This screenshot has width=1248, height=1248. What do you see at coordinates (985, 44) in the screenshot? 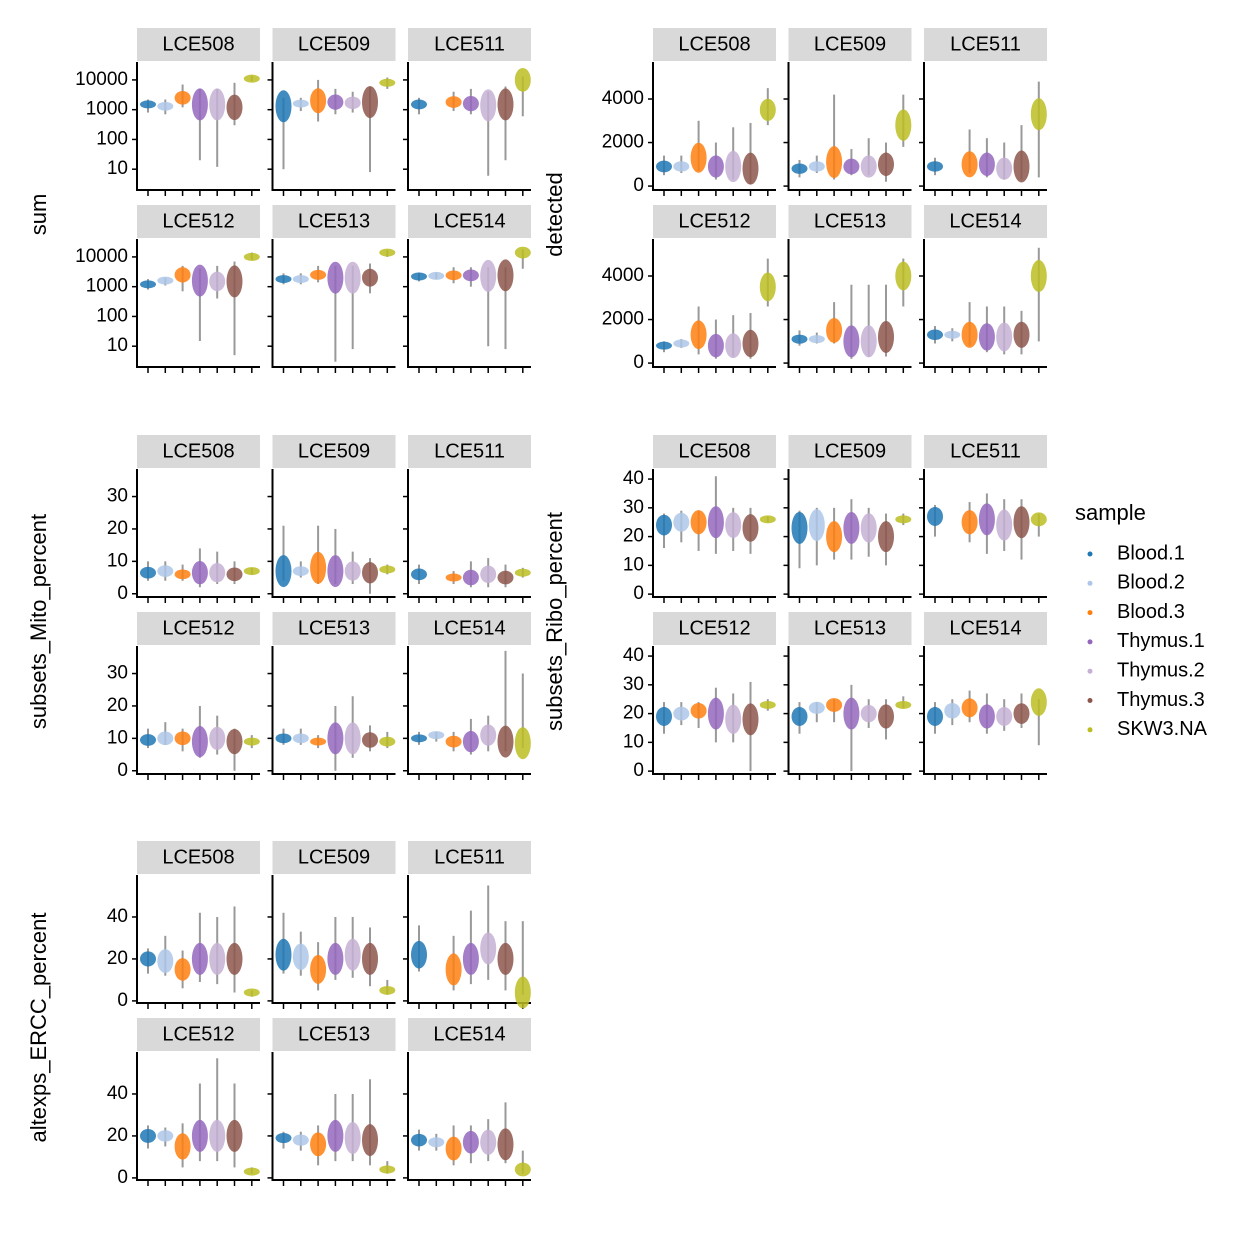
I see `facet-title: LCE511` at bounding box center [985, 44].